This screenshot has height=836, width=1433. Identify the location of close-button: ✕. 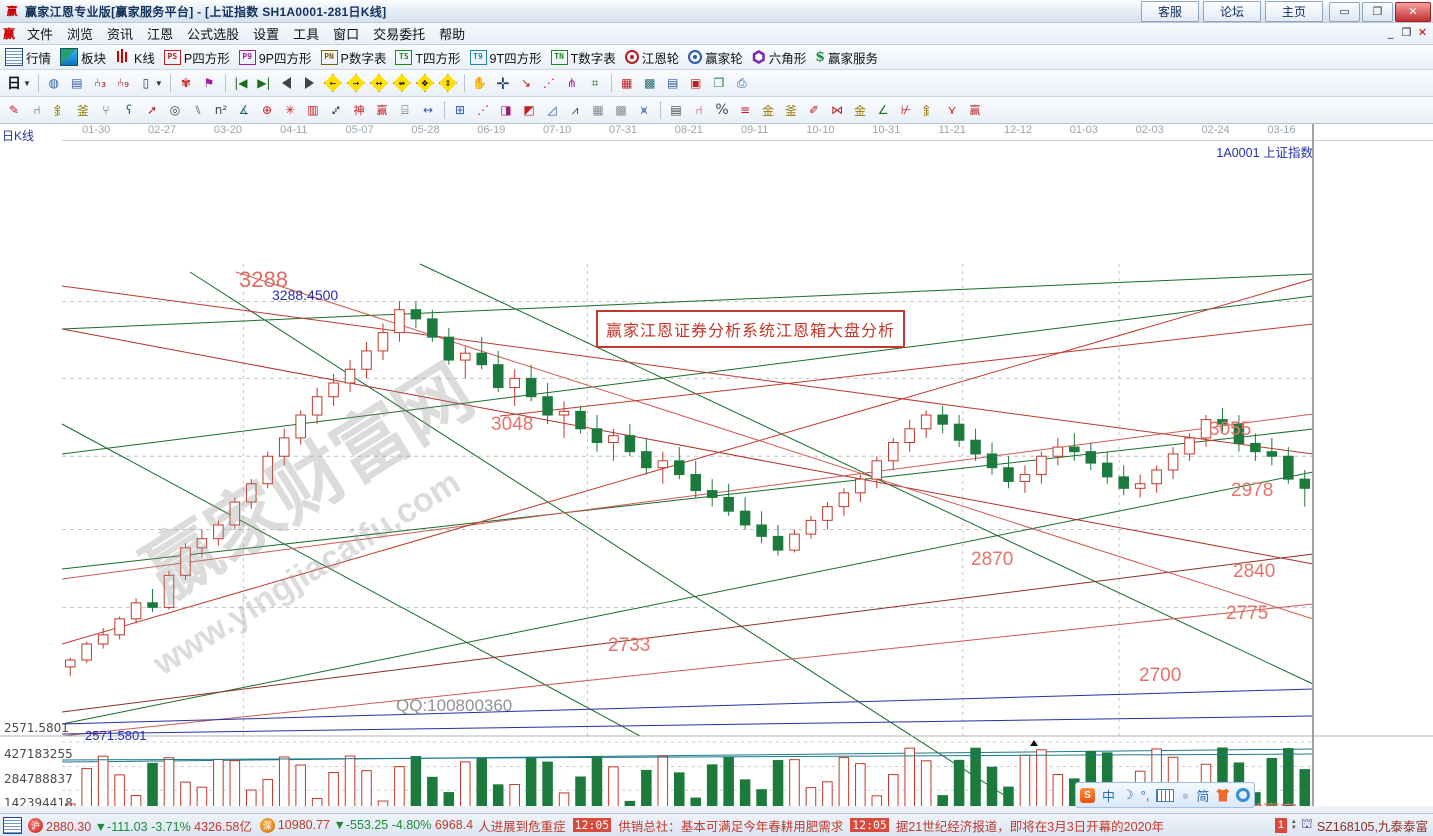
(1413, 11).